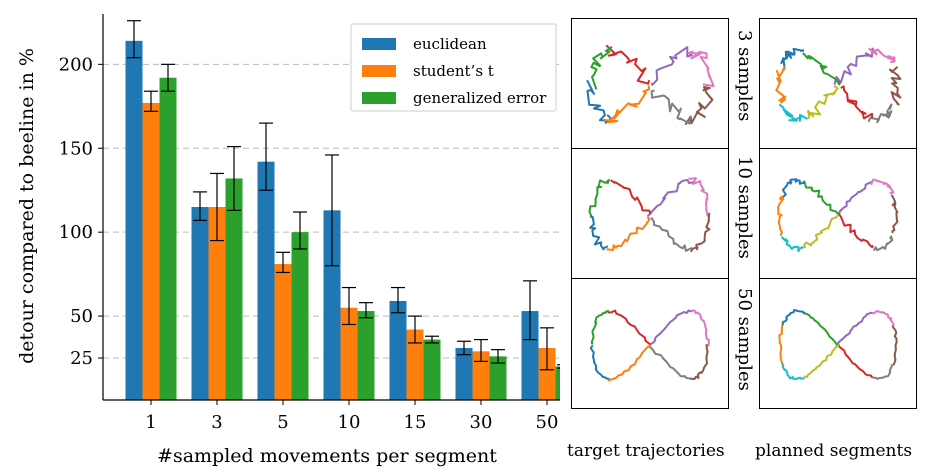 Image resolution: width=931 pixels, height=472 pixels. Describe the element at coordinates (450, 44) in the screenshot. I see `legend-label: euclidean` at that location.